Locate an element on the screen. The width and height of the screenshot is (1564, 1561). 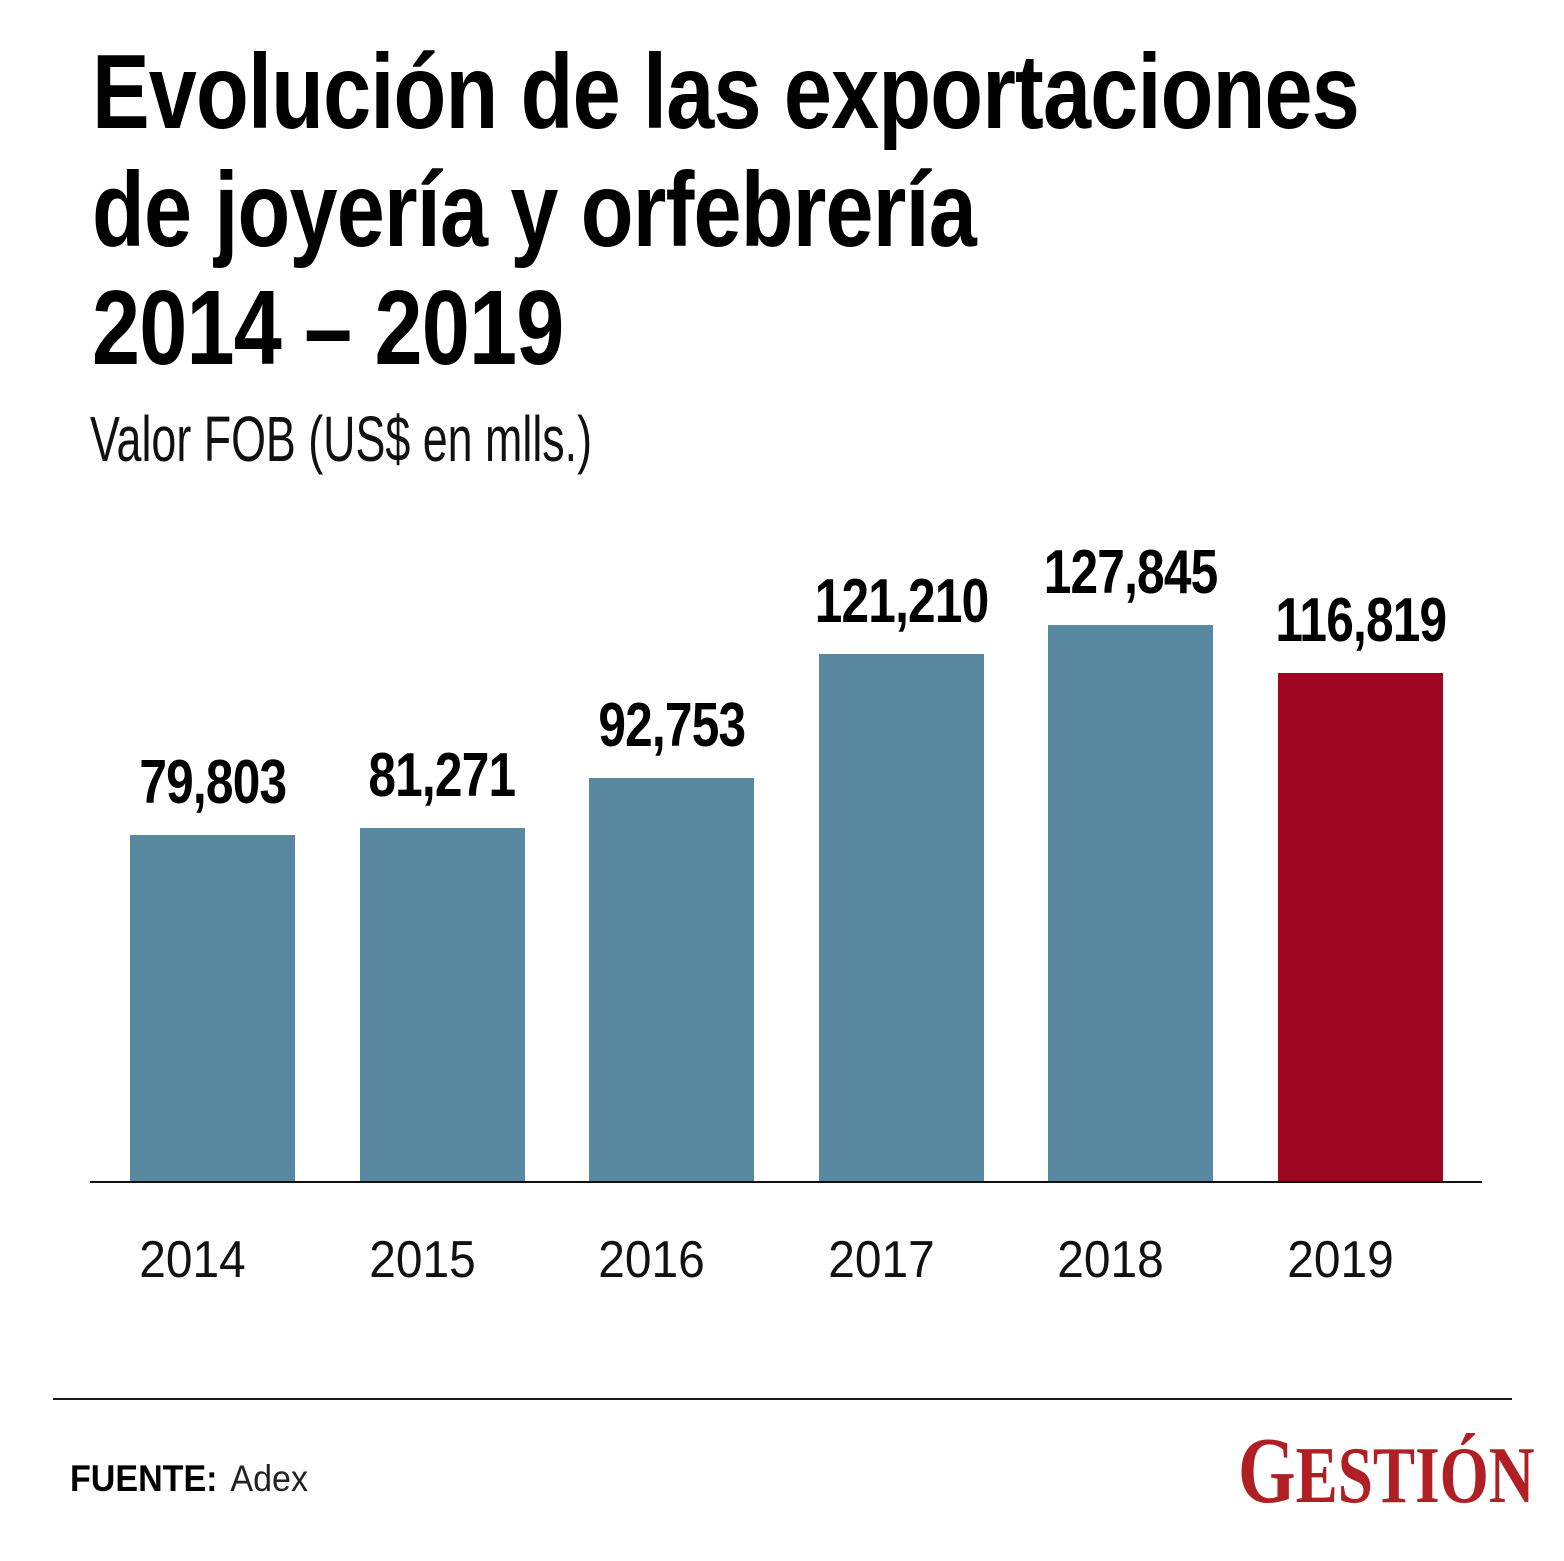
footer-divider is located at coordinates (782, 1399).